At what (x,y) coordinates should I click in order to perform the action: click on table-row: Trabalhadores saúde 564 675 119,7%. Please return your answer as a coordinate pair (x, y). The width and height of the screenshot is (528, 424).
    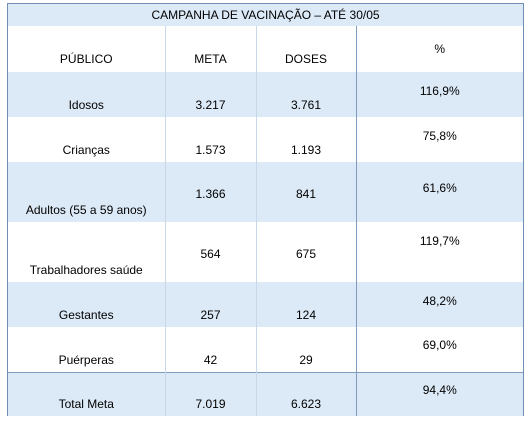
    Looking at the image, I should click on (266, 252).